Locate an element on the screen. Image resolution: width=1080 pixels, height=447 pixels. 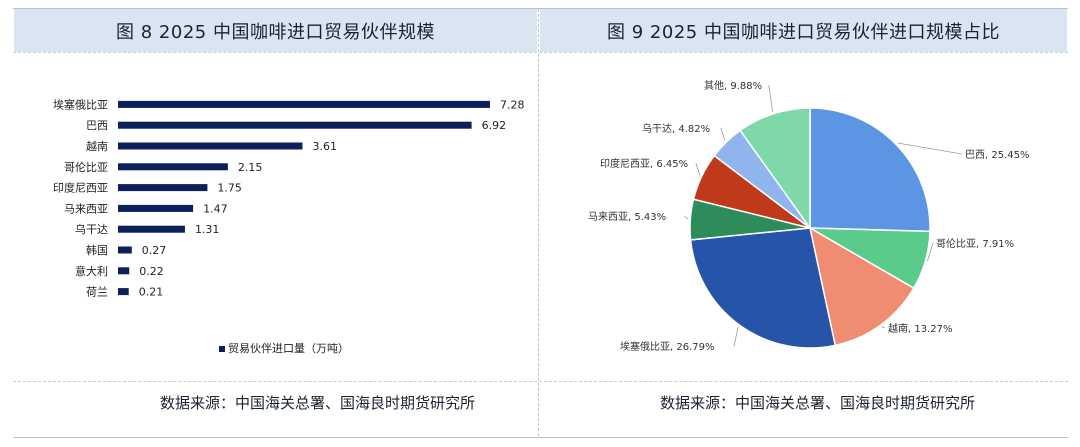
footer-divider is located at coordinates (540, 382).